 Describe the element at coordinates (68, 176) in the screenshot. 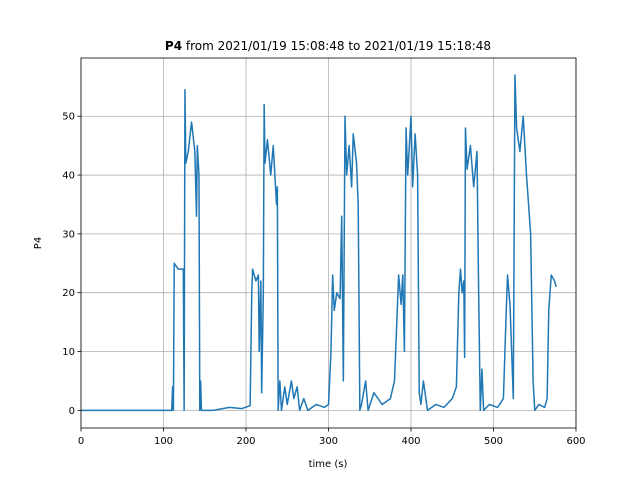

I see `y-tick-label: 40` at that location.